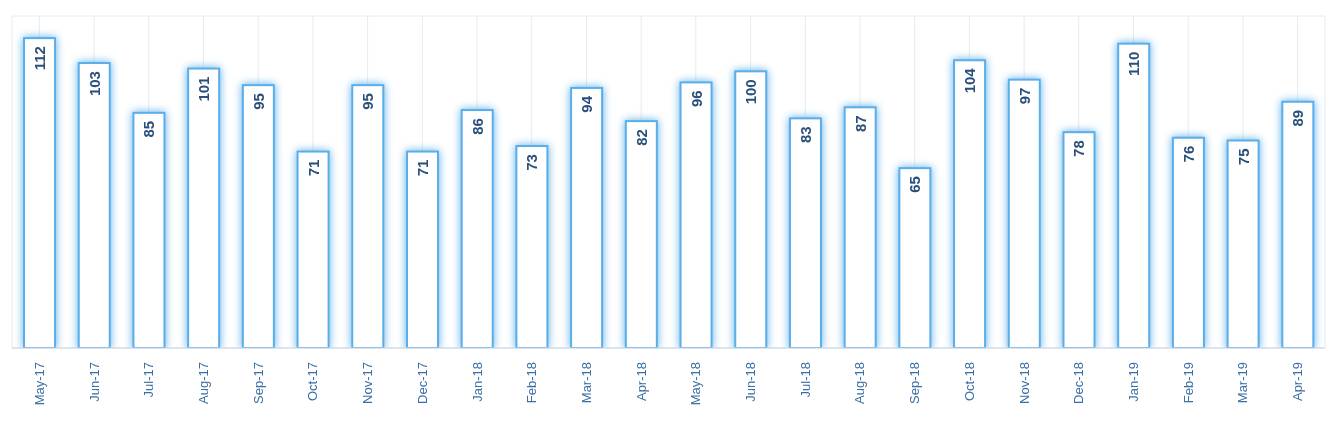 This screenshot has width=1337, height=428. I want to click on data-label: 101, so click(204, 89).